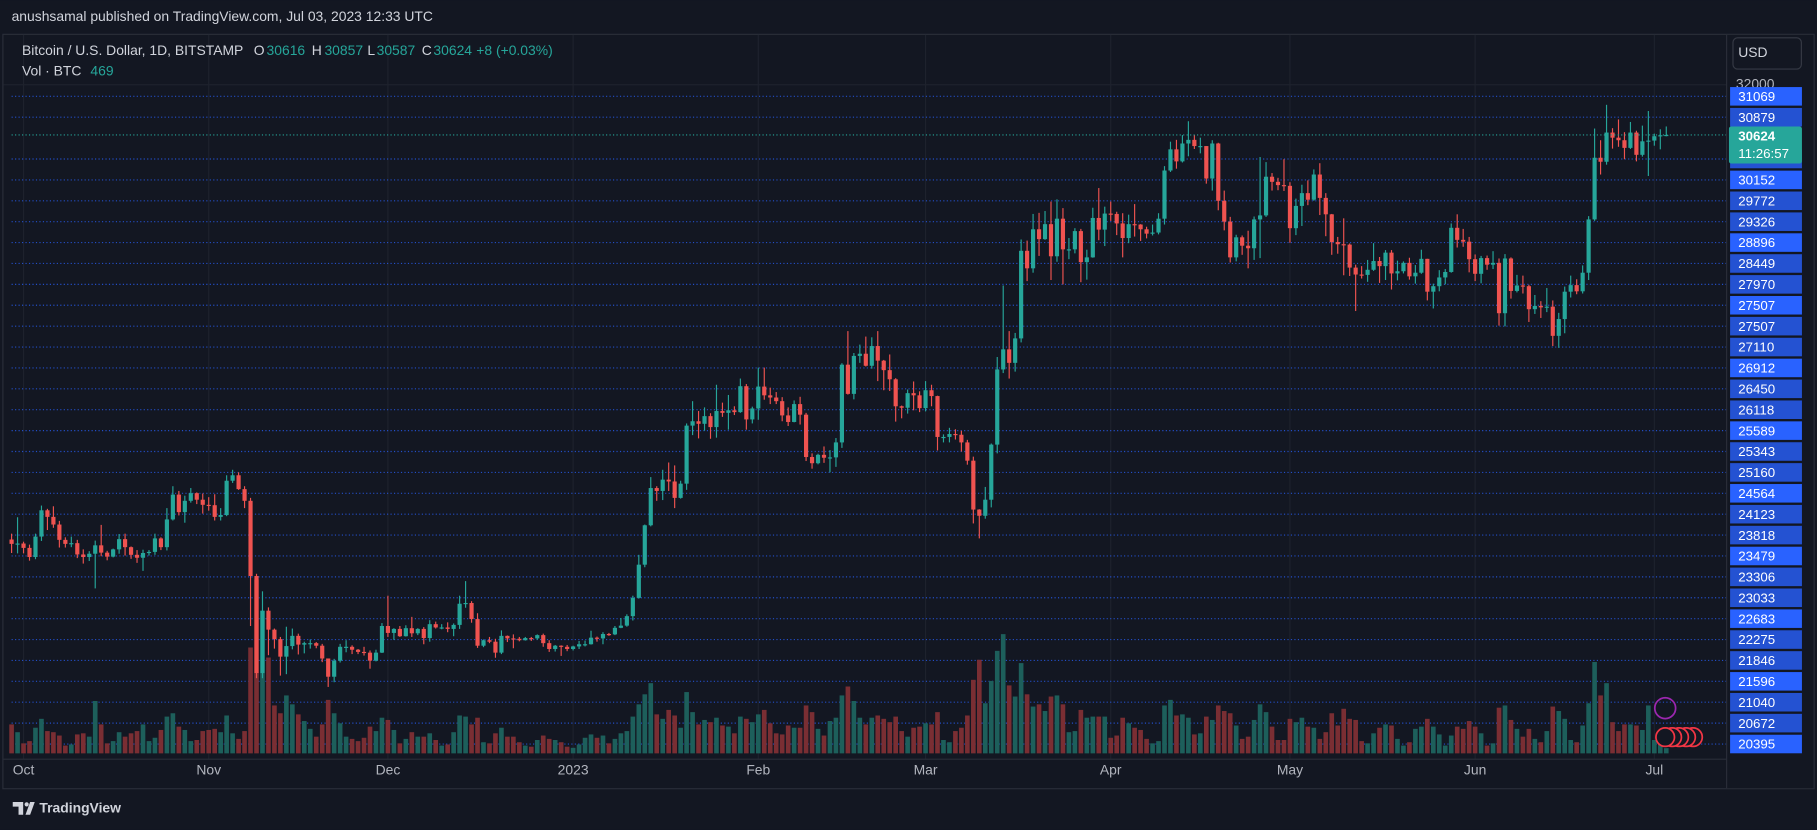 The width and height of the screenshot is (1817, 830). I want to click on event-icon, so click(1665, 708).